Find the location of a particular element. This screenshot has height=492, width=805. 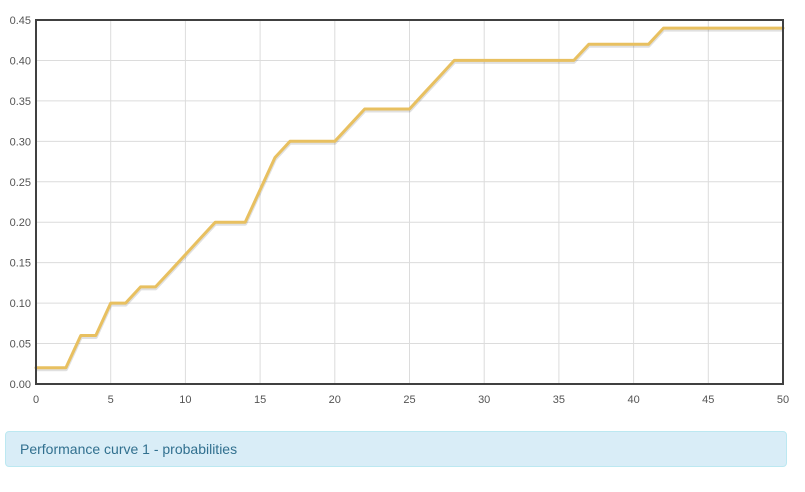

x-tick-label: 40 is located at coordinates (633, 400).